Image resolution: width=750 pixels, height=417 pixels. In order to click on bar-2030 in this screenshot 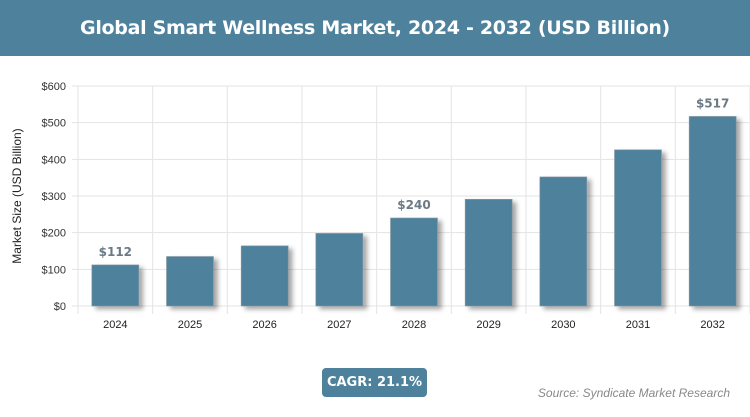, I will do `click(563, 241)`.